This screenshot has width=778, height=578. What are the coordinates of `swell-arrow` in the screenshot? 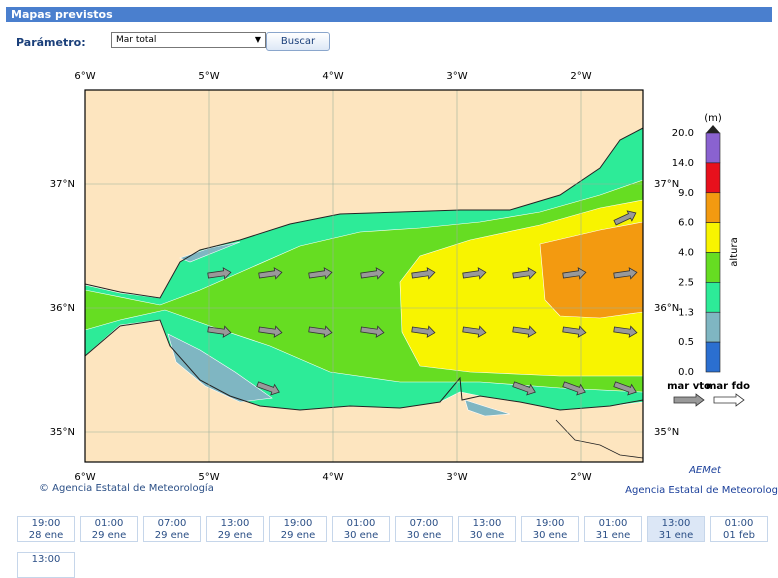 It's located at (729, 400).